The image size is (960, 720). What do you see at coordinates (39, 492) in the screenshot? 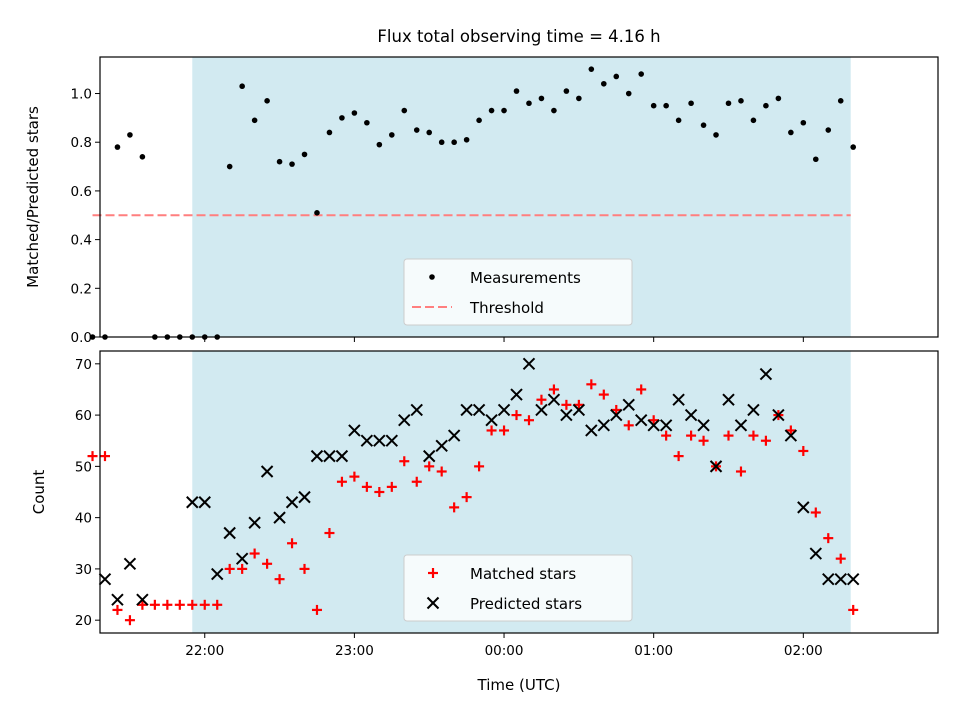
I see `y-axis-label: Count` at bounding box center [39, 492].